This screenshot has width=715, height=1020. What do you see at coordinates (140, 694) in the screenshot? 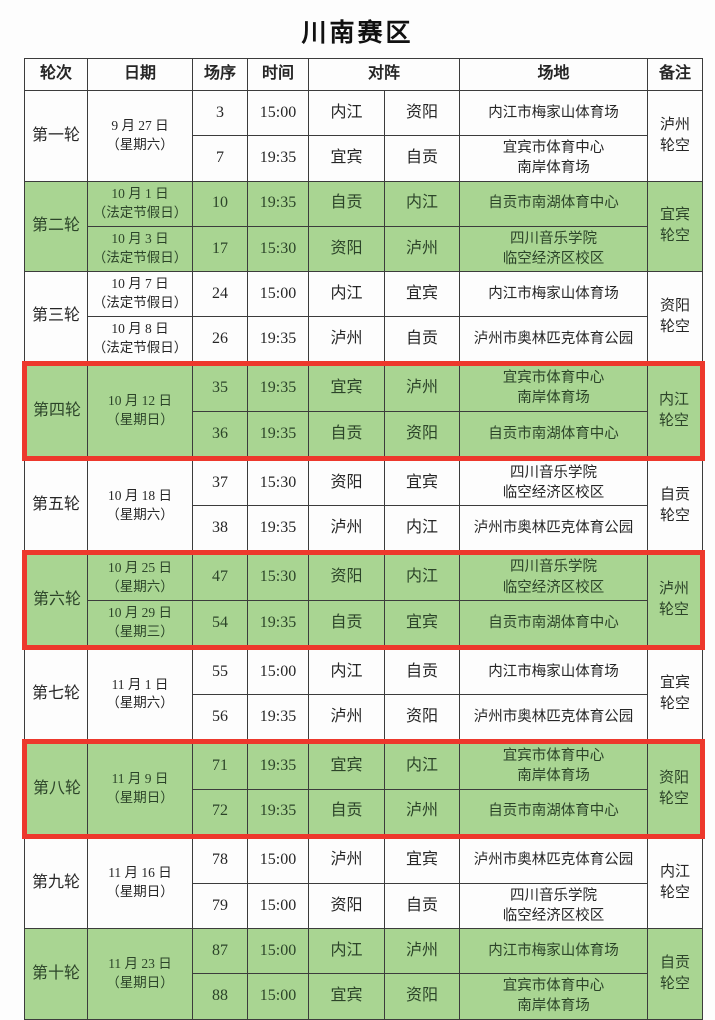
I see `match-date: 11 月 1 日 （星期六）` at bounding box center [140, 694].